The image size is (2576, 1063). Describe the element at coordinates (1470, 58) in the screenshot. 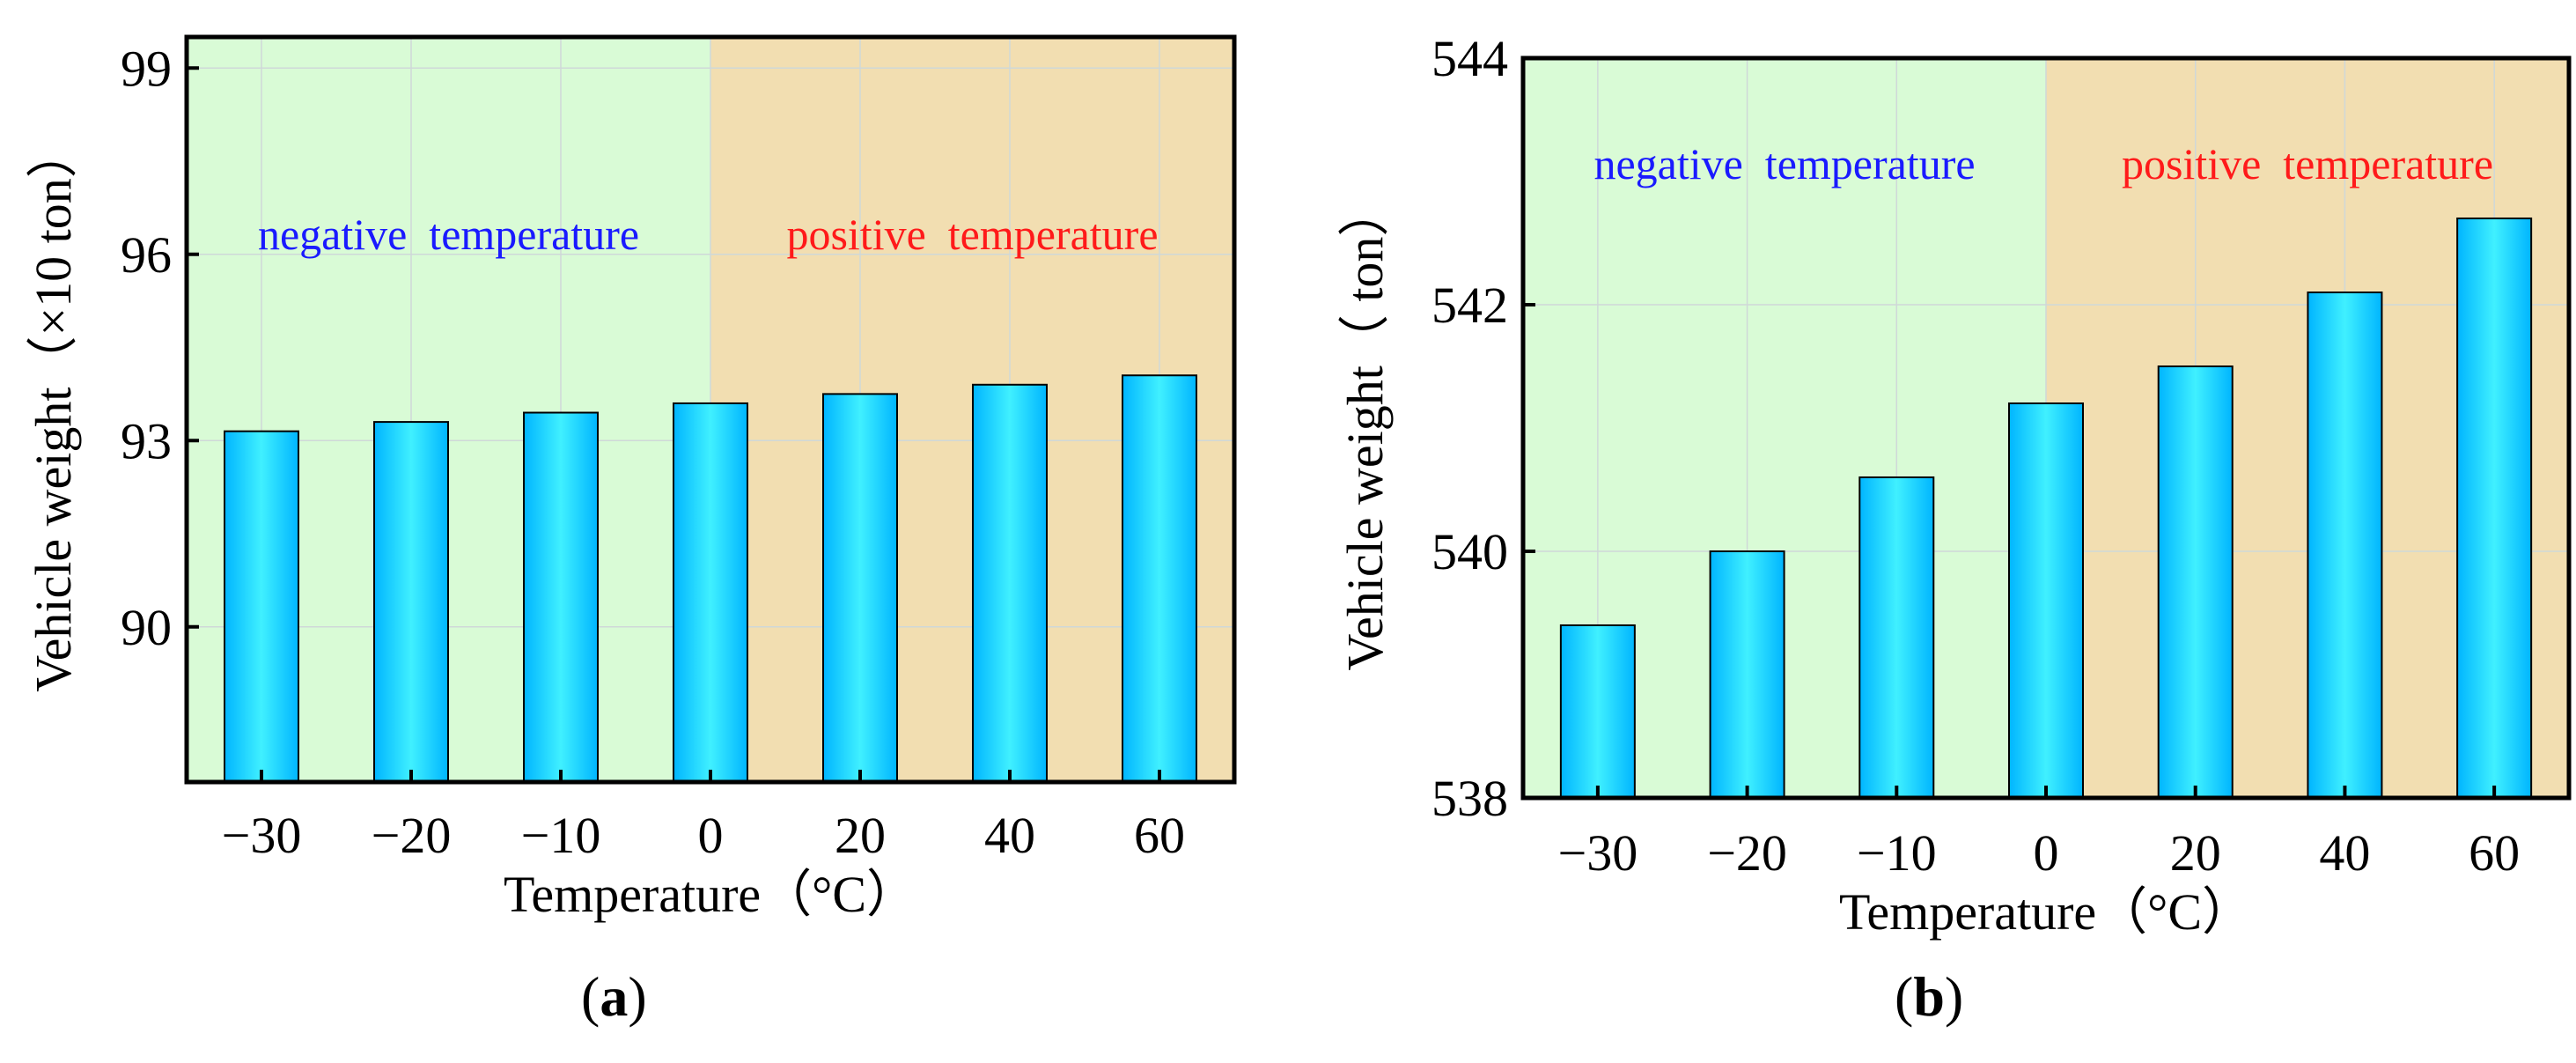

I see `y-tick-label: 544` at that location.